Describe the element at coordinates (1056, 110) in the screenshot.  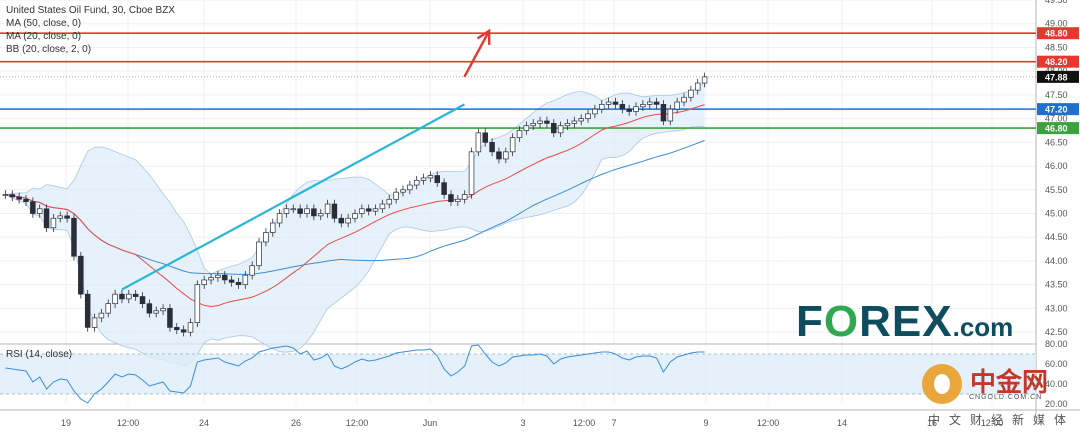
I see `price-tag-label: 47.20` at that location.